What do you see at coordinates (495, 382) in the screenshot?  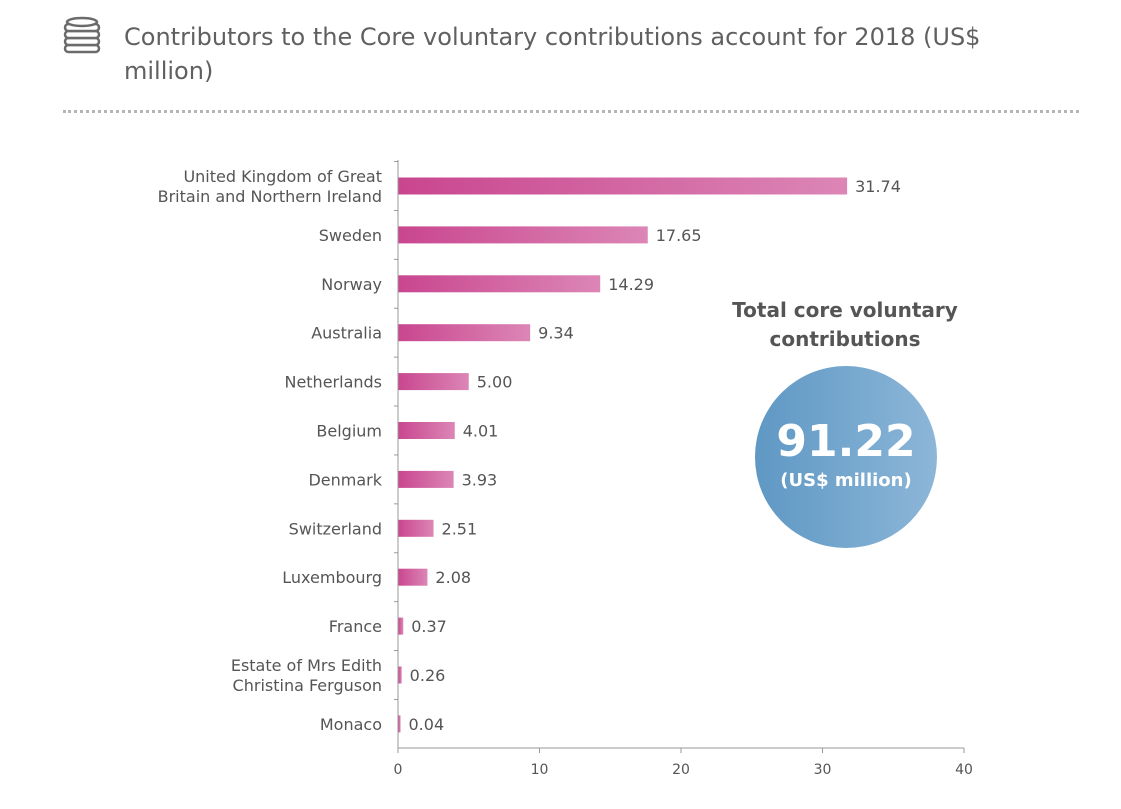 I see `value-label: 5.00` at bounding box center [495, 382].